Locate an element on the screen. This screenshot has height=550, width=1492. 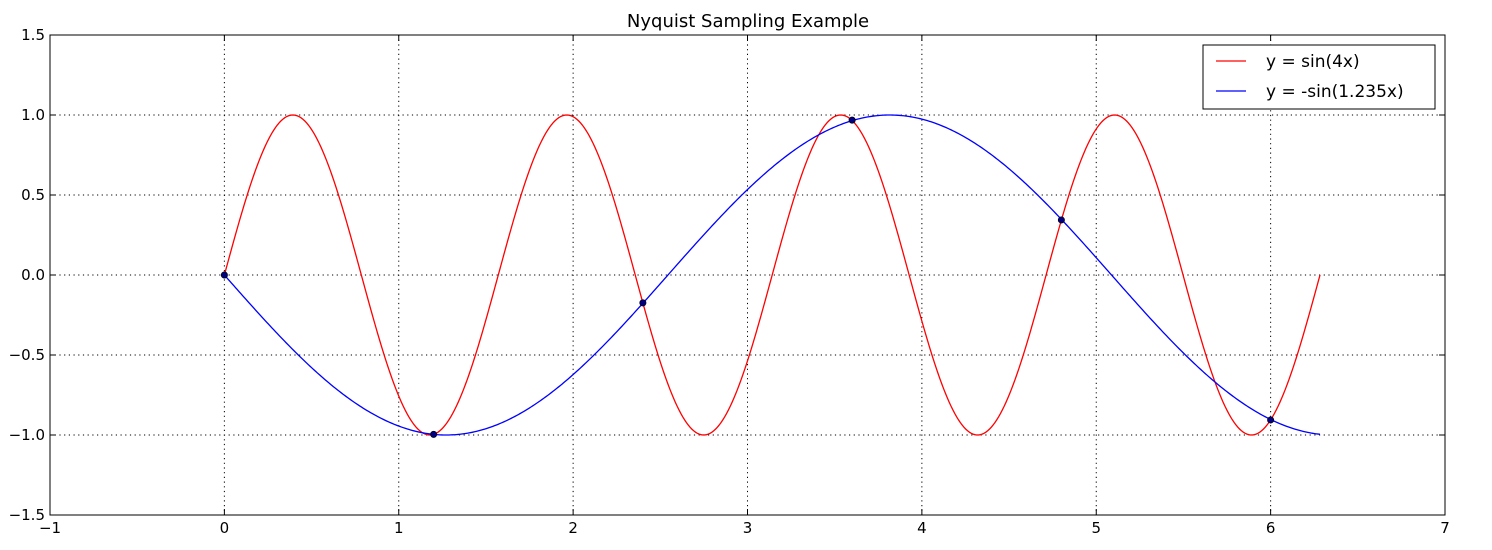
y-tick-label: 0.0 is located at coordinates (33, 275).